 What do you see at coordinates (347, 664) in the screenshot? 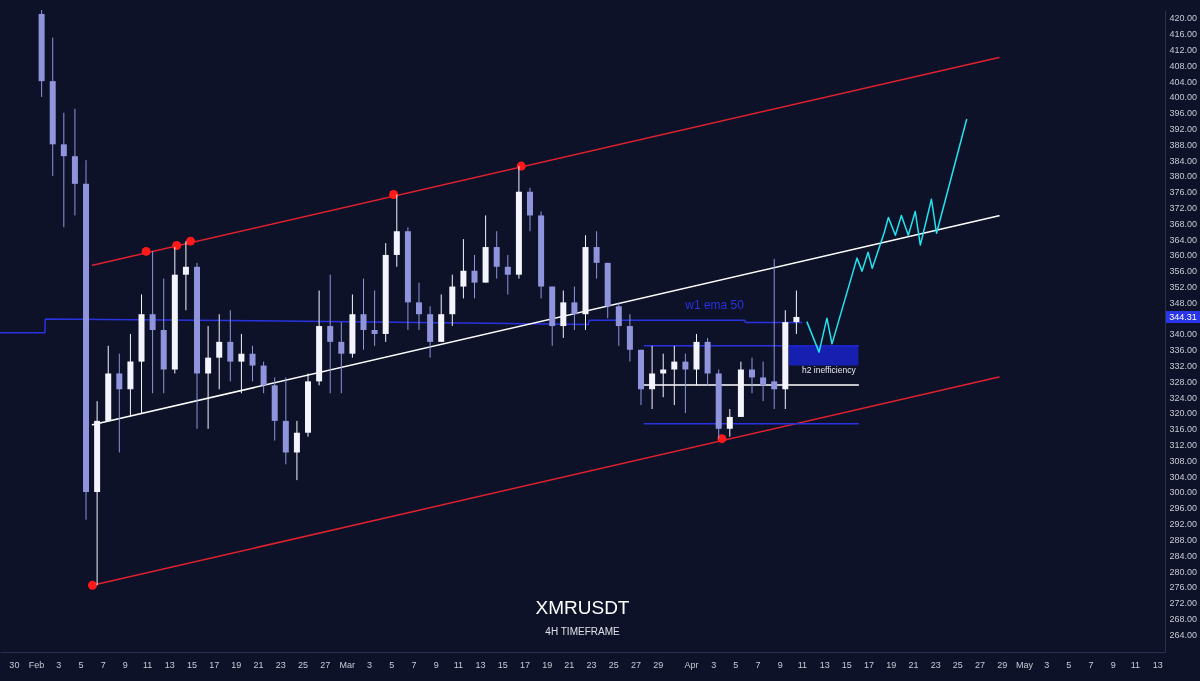
I see `x-tick-label: Mar` at bounding box center [347, 664].